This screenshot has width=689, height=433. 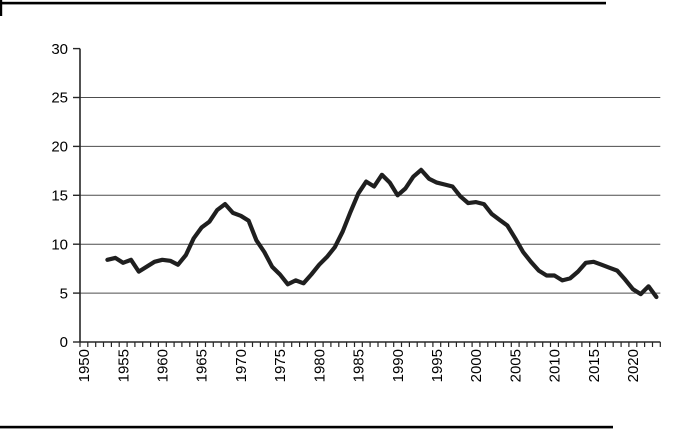 What do you see at coordinates (359, 365) in the screenshot?
I see `x-tick-label: 1985` at bounding box center [359, 365].